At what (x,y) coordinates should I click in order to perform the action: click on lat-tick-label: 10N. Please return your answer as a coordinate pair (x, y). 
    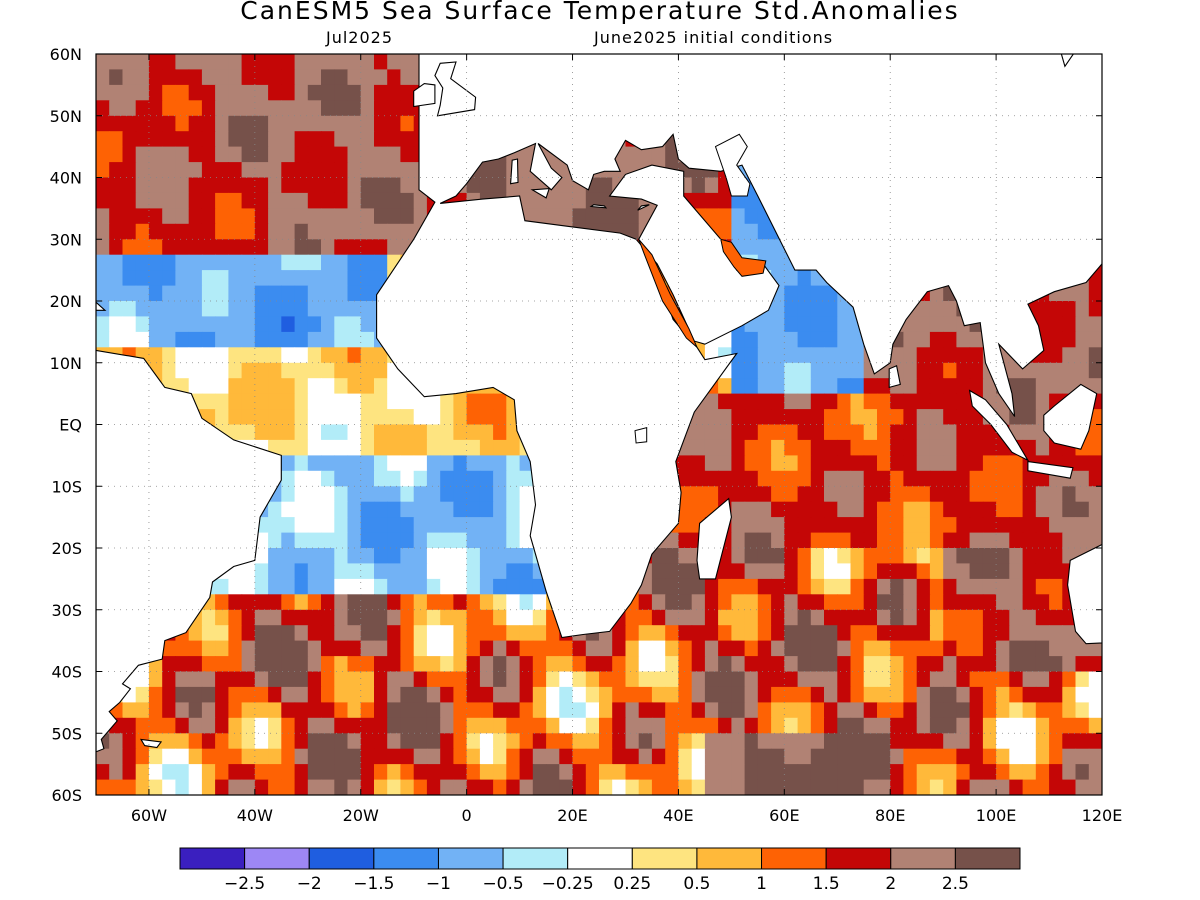
    Looking at the image, I should click on (66, 363).